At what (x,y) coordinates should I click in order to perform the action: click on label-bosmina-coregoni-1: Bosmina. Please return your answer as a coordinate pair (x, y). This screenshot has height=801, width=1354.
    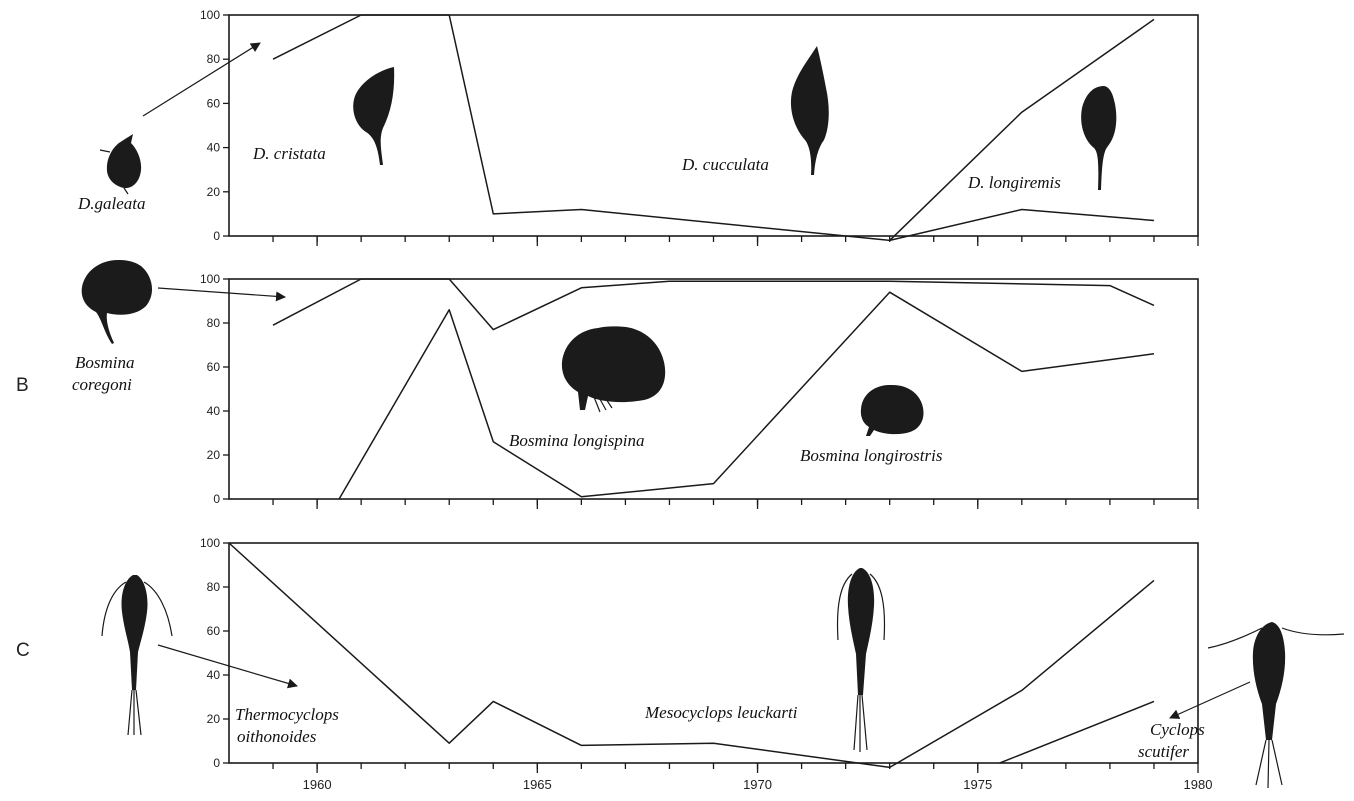
    Looking at the image, I should click on (105, 362).